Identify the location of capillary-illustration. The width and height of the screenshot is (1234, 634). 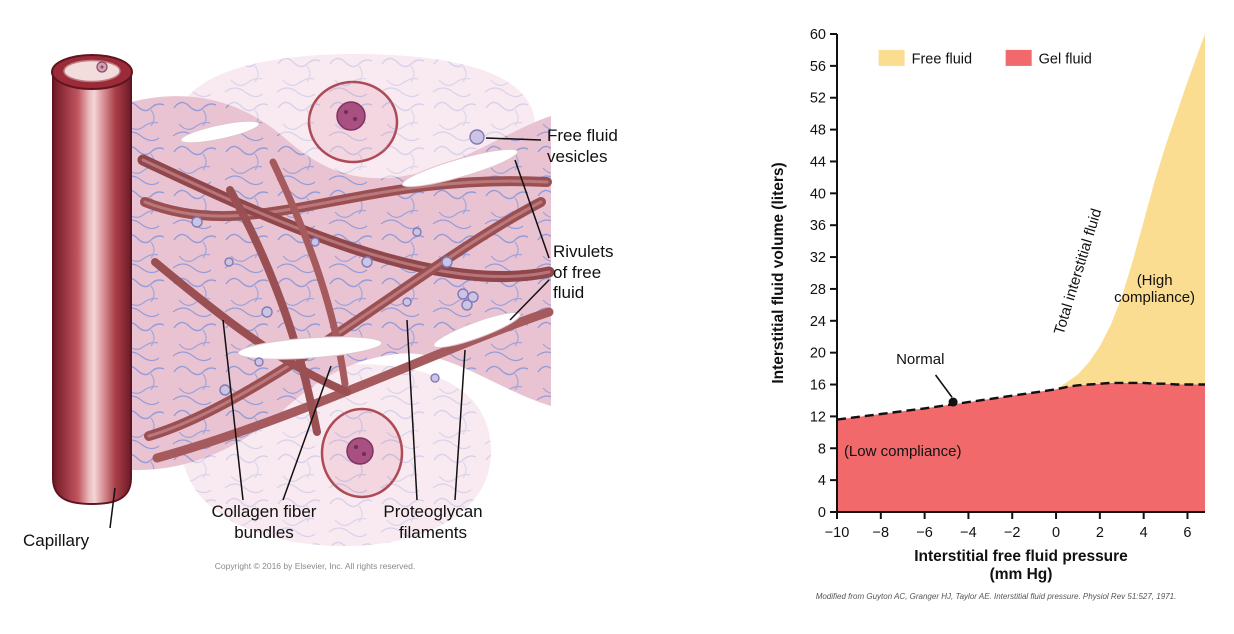
(92, 280).